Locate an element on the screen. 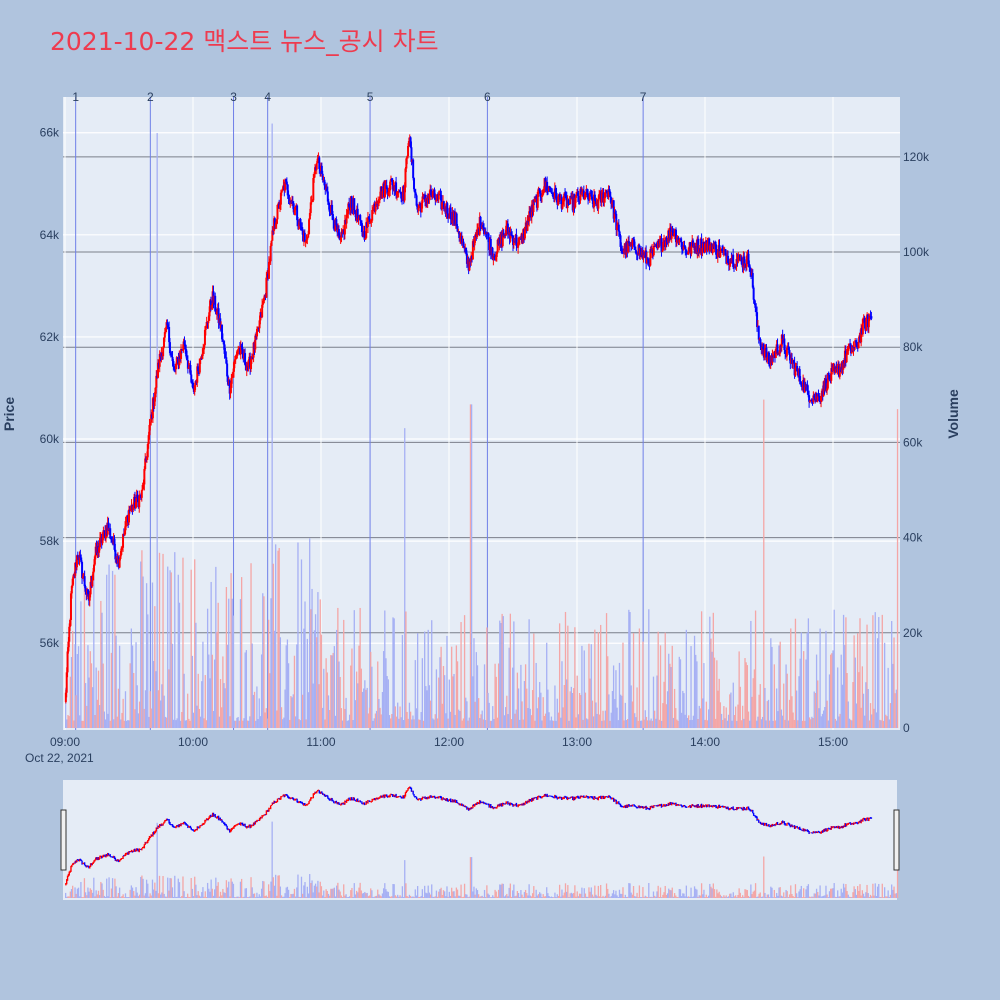  time-tick-label: 12:00 is located at coordinates (449, 742).